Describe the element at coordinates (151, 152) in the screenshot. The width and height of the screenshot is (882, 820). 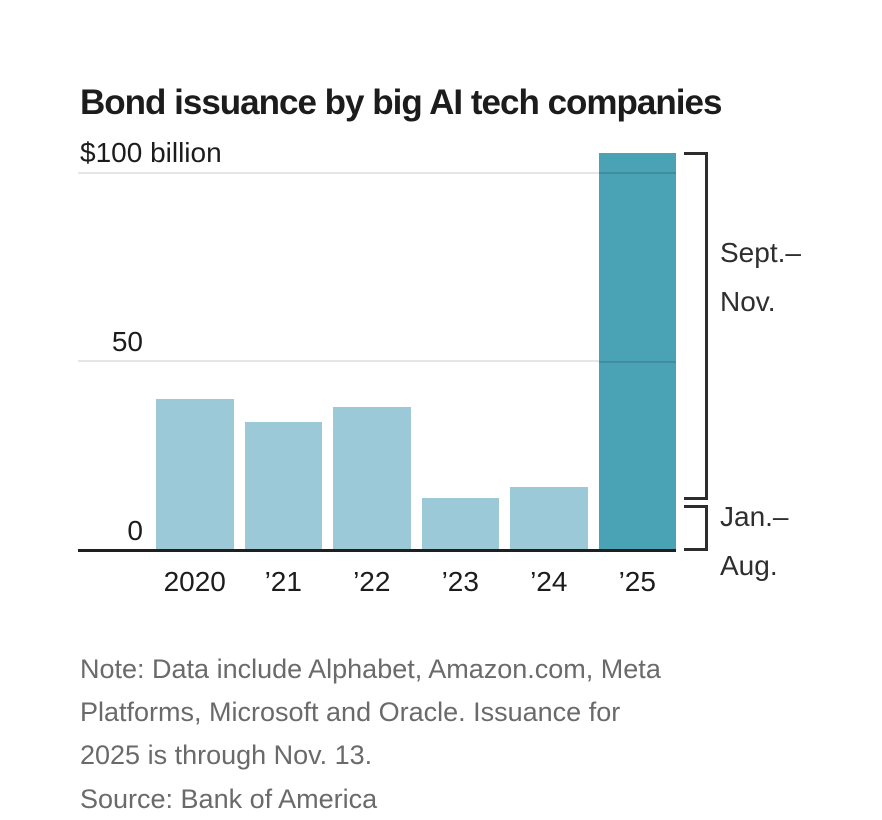
I see `y-axis-label-100: $100 billion` at that location.